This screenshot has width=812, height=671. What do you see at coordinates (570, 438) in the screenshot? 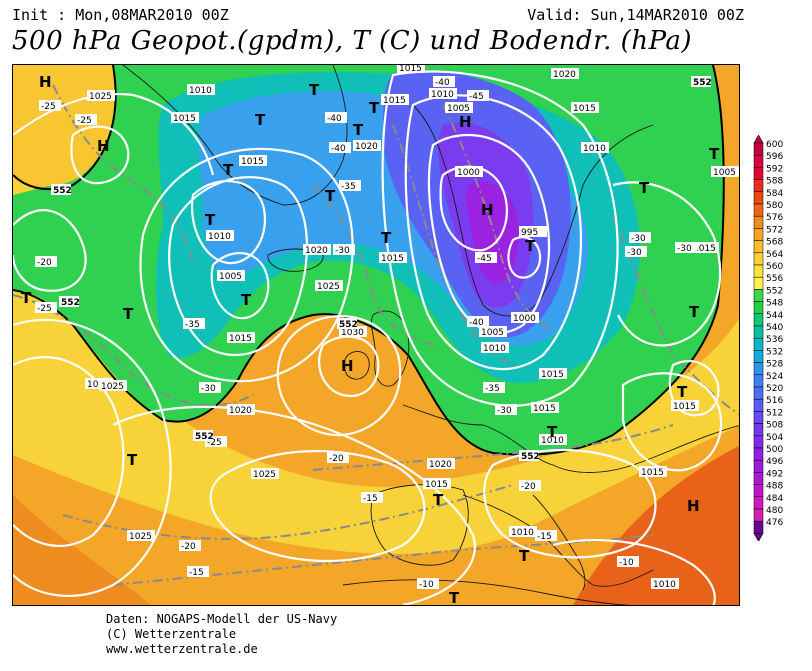
I see `coast-continent` at bounding box center [570, 438].